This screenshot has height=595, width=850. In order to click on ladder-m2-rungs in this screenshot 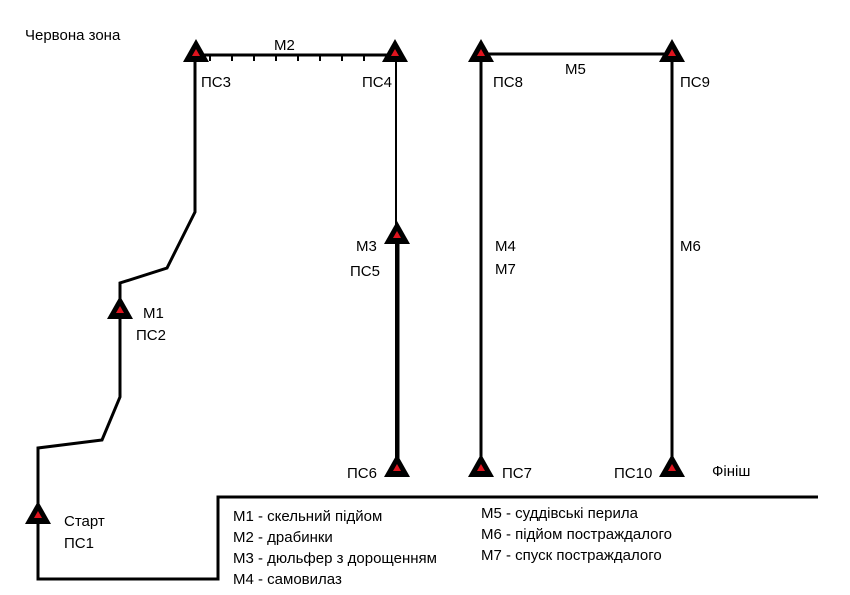, I will do `click(287, 58)`.